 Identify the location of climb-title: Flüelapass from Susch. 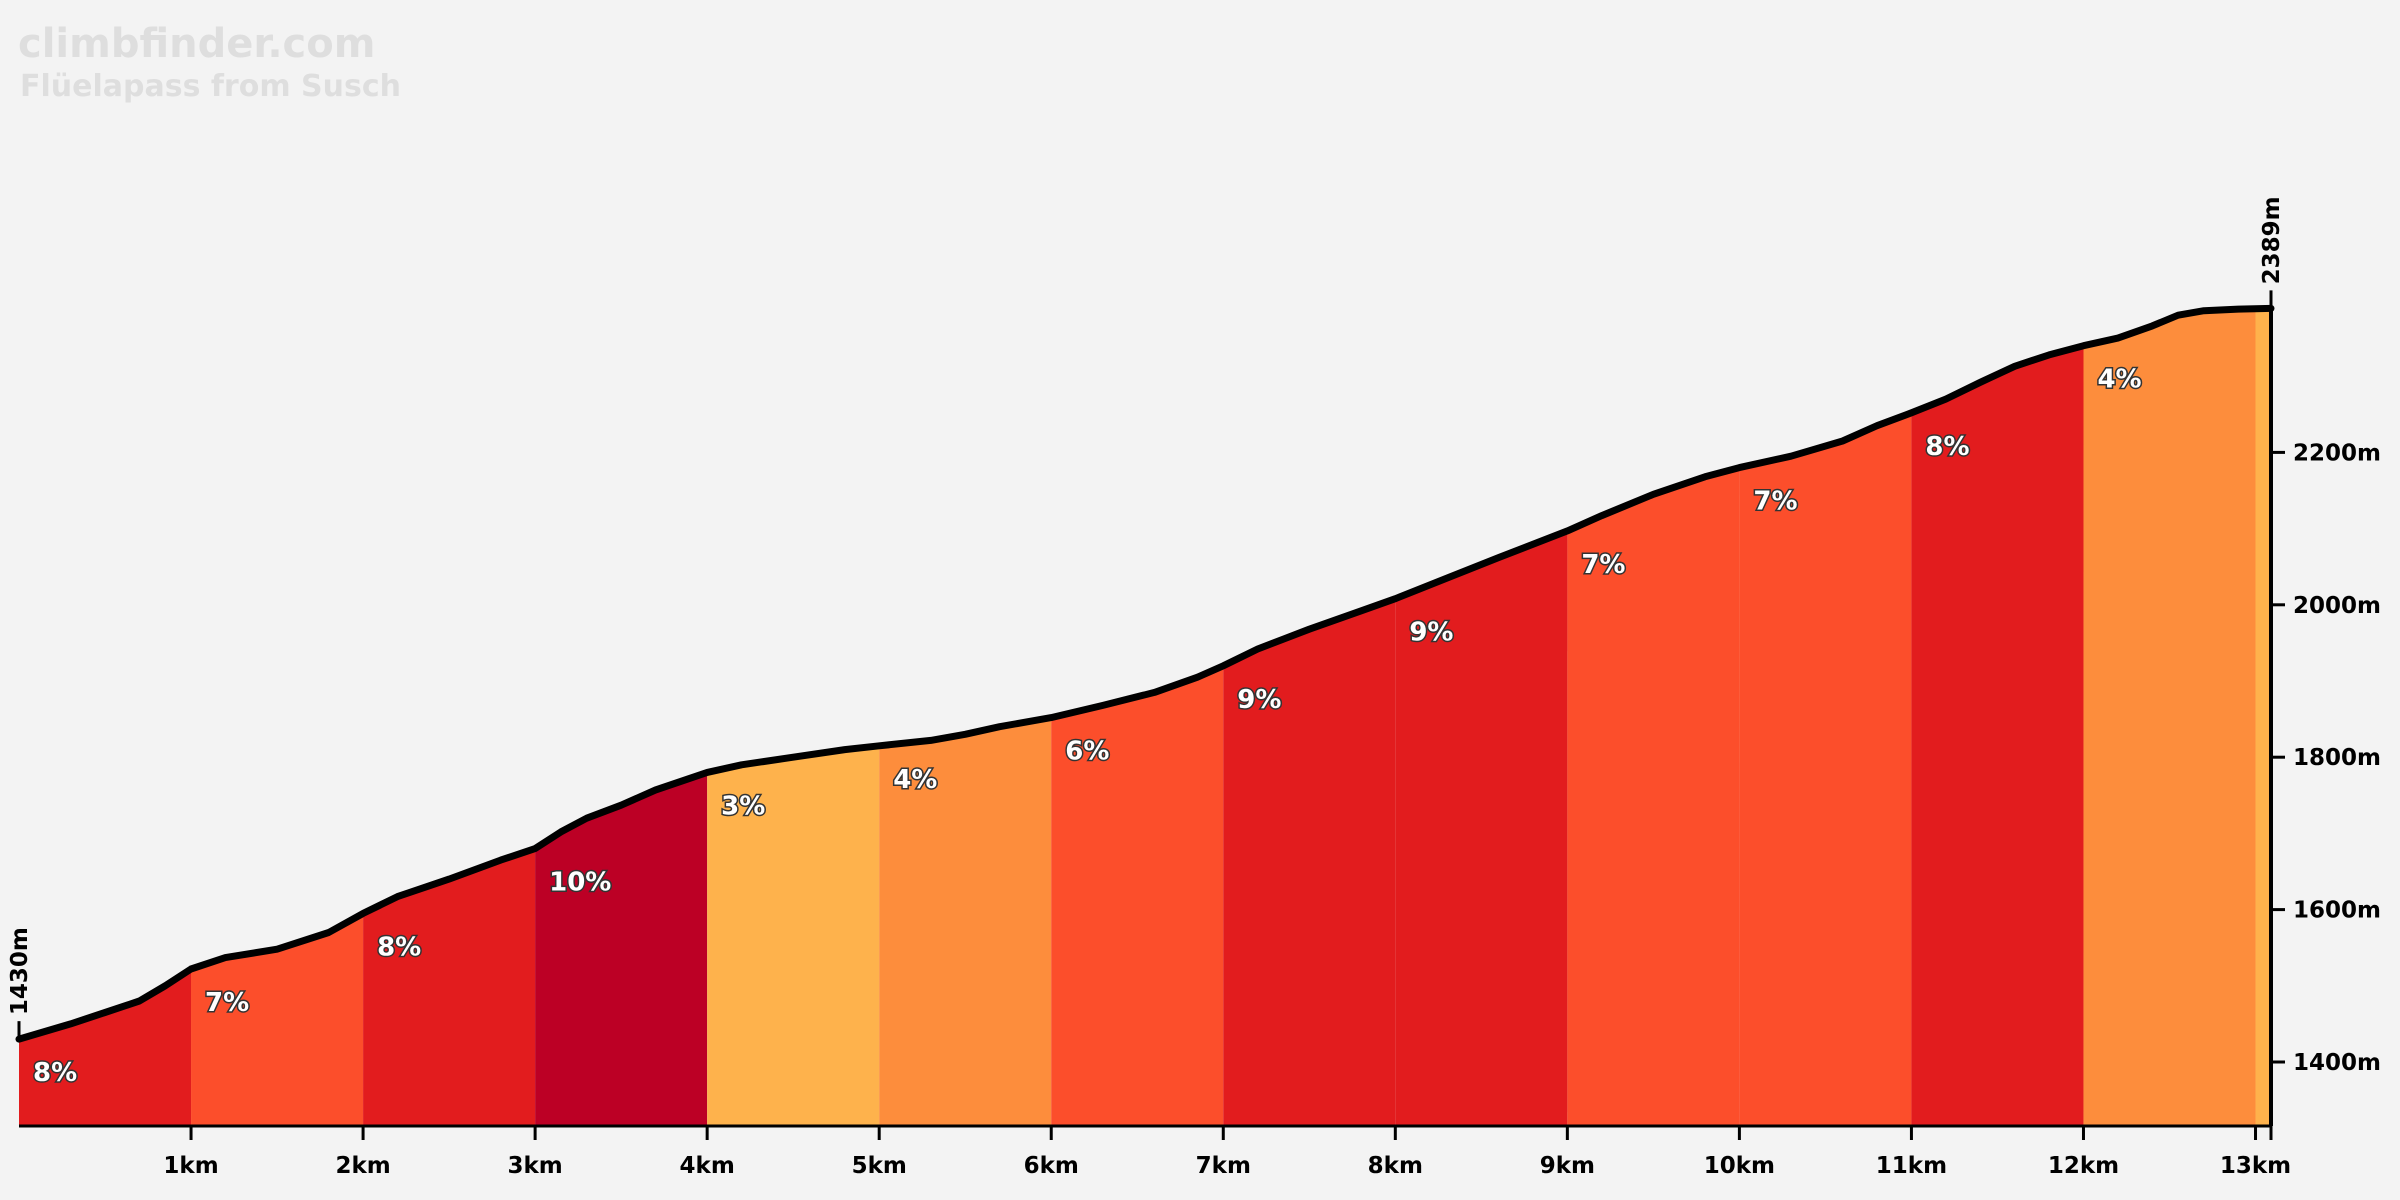
(210, 86).